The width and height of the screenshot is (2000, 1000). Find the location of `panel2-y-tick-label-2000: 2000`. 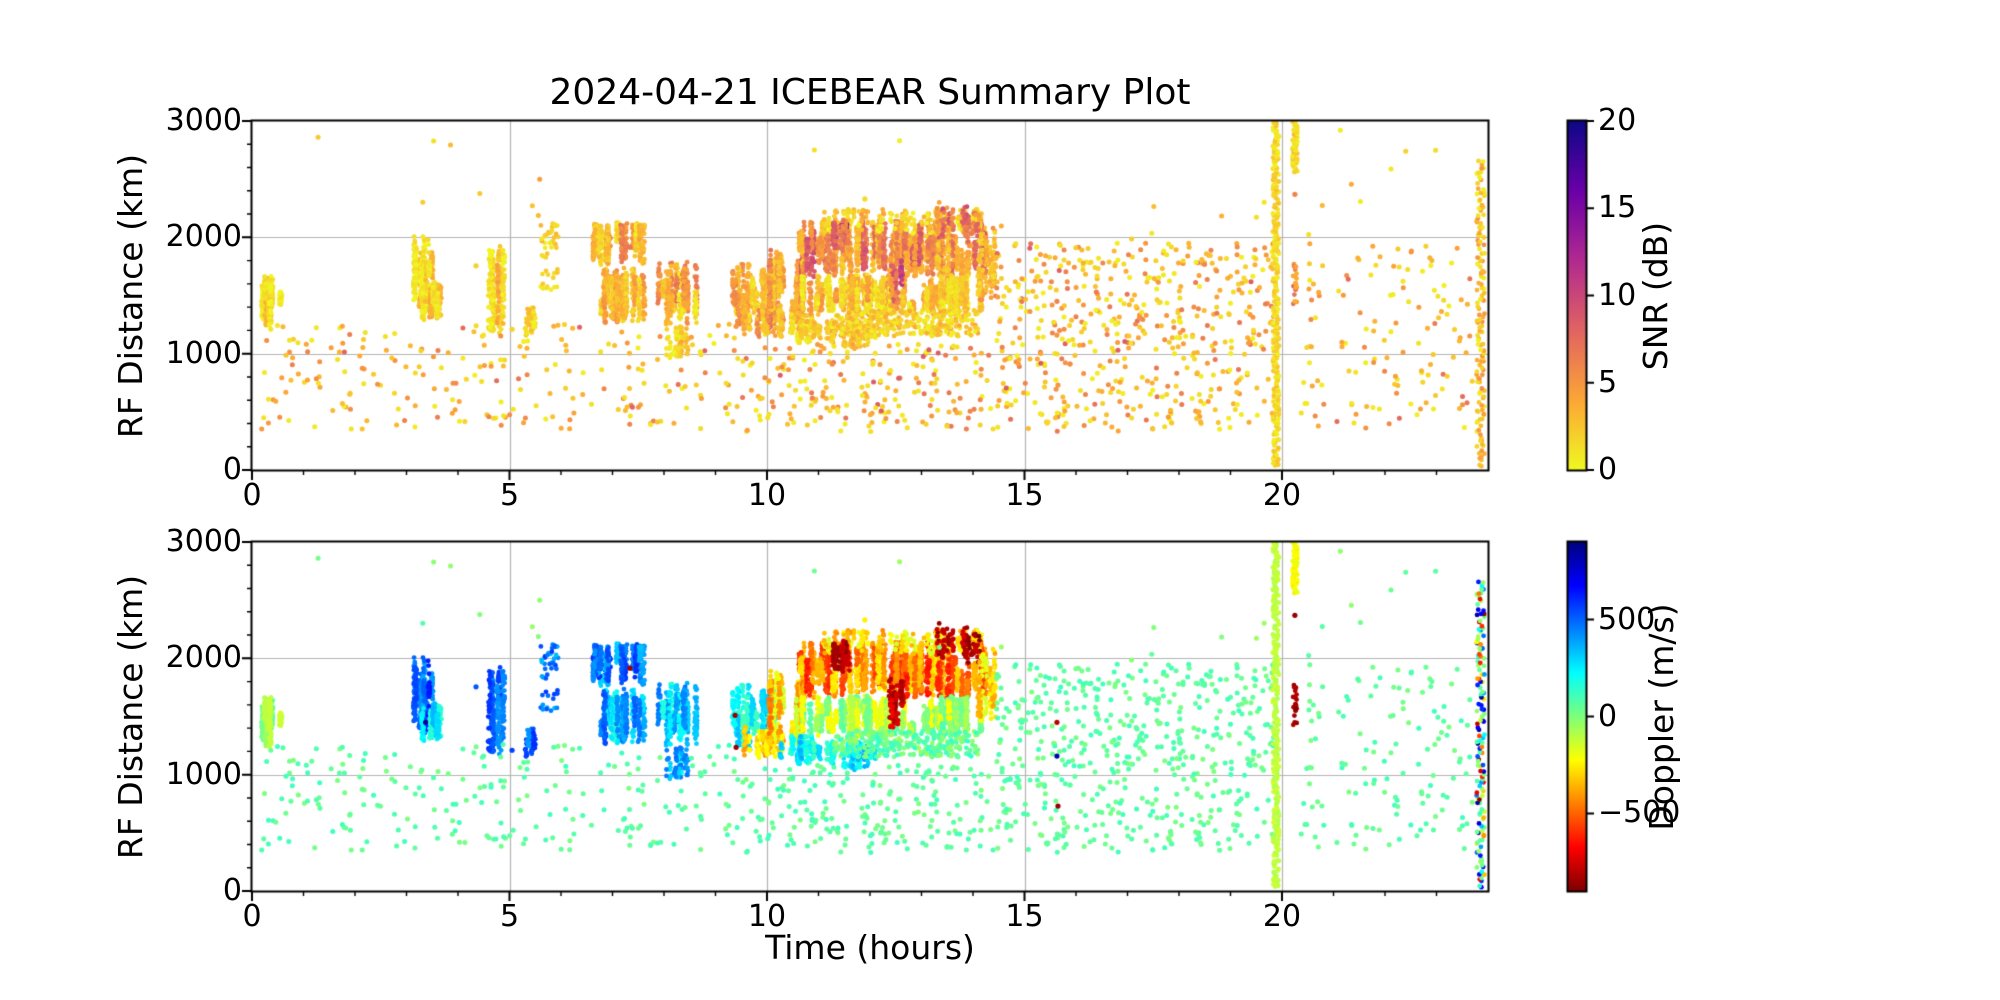

panel2-y-tick-label-2000: 2000 is located at coordinates (203, 658).